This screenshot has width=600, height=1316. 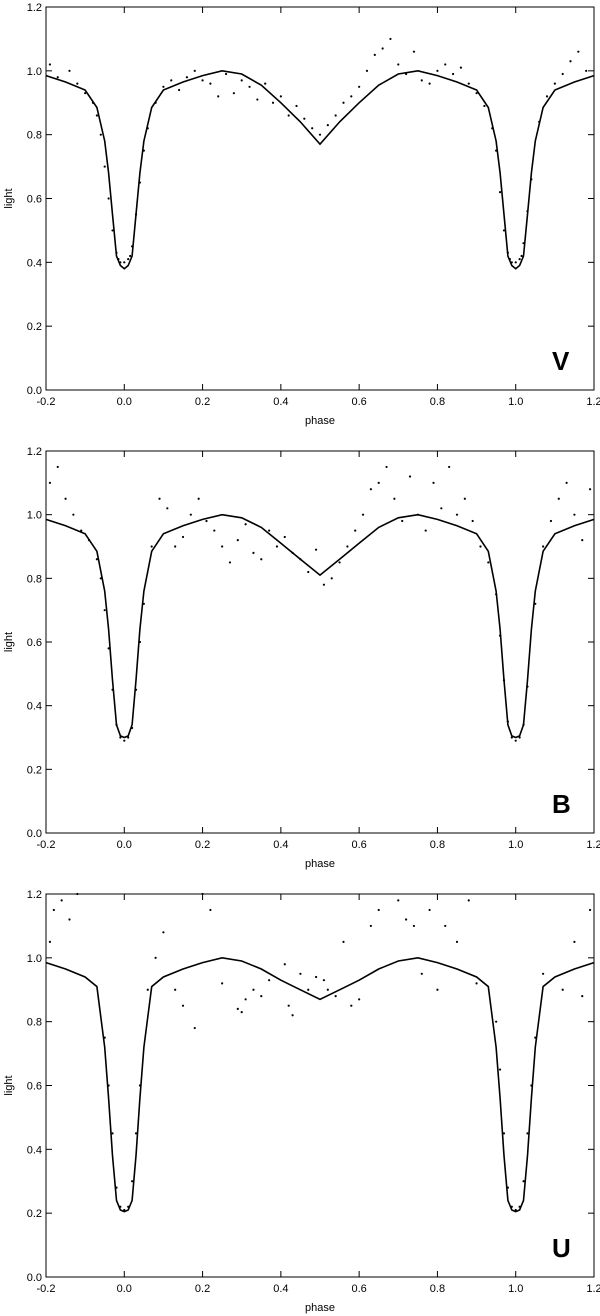 What do you see at coordinates (320, 1308) in the screenshot?
I see `x-axis-title: phase` at bounding box center [320, 1308].